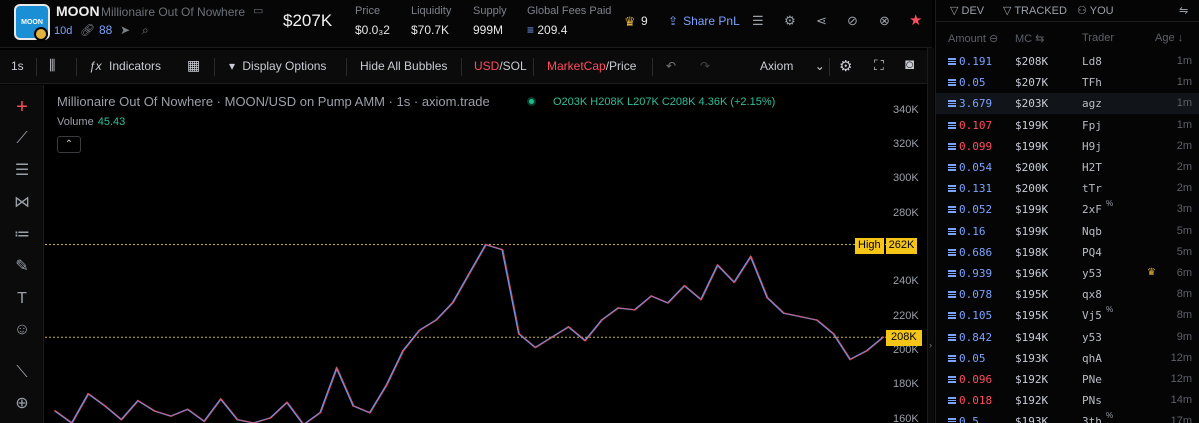 The width and height of the screenshot is (1199, 423). I want to click on hide-bubbles-button: Hide All Bubbles, so click(404, 66).